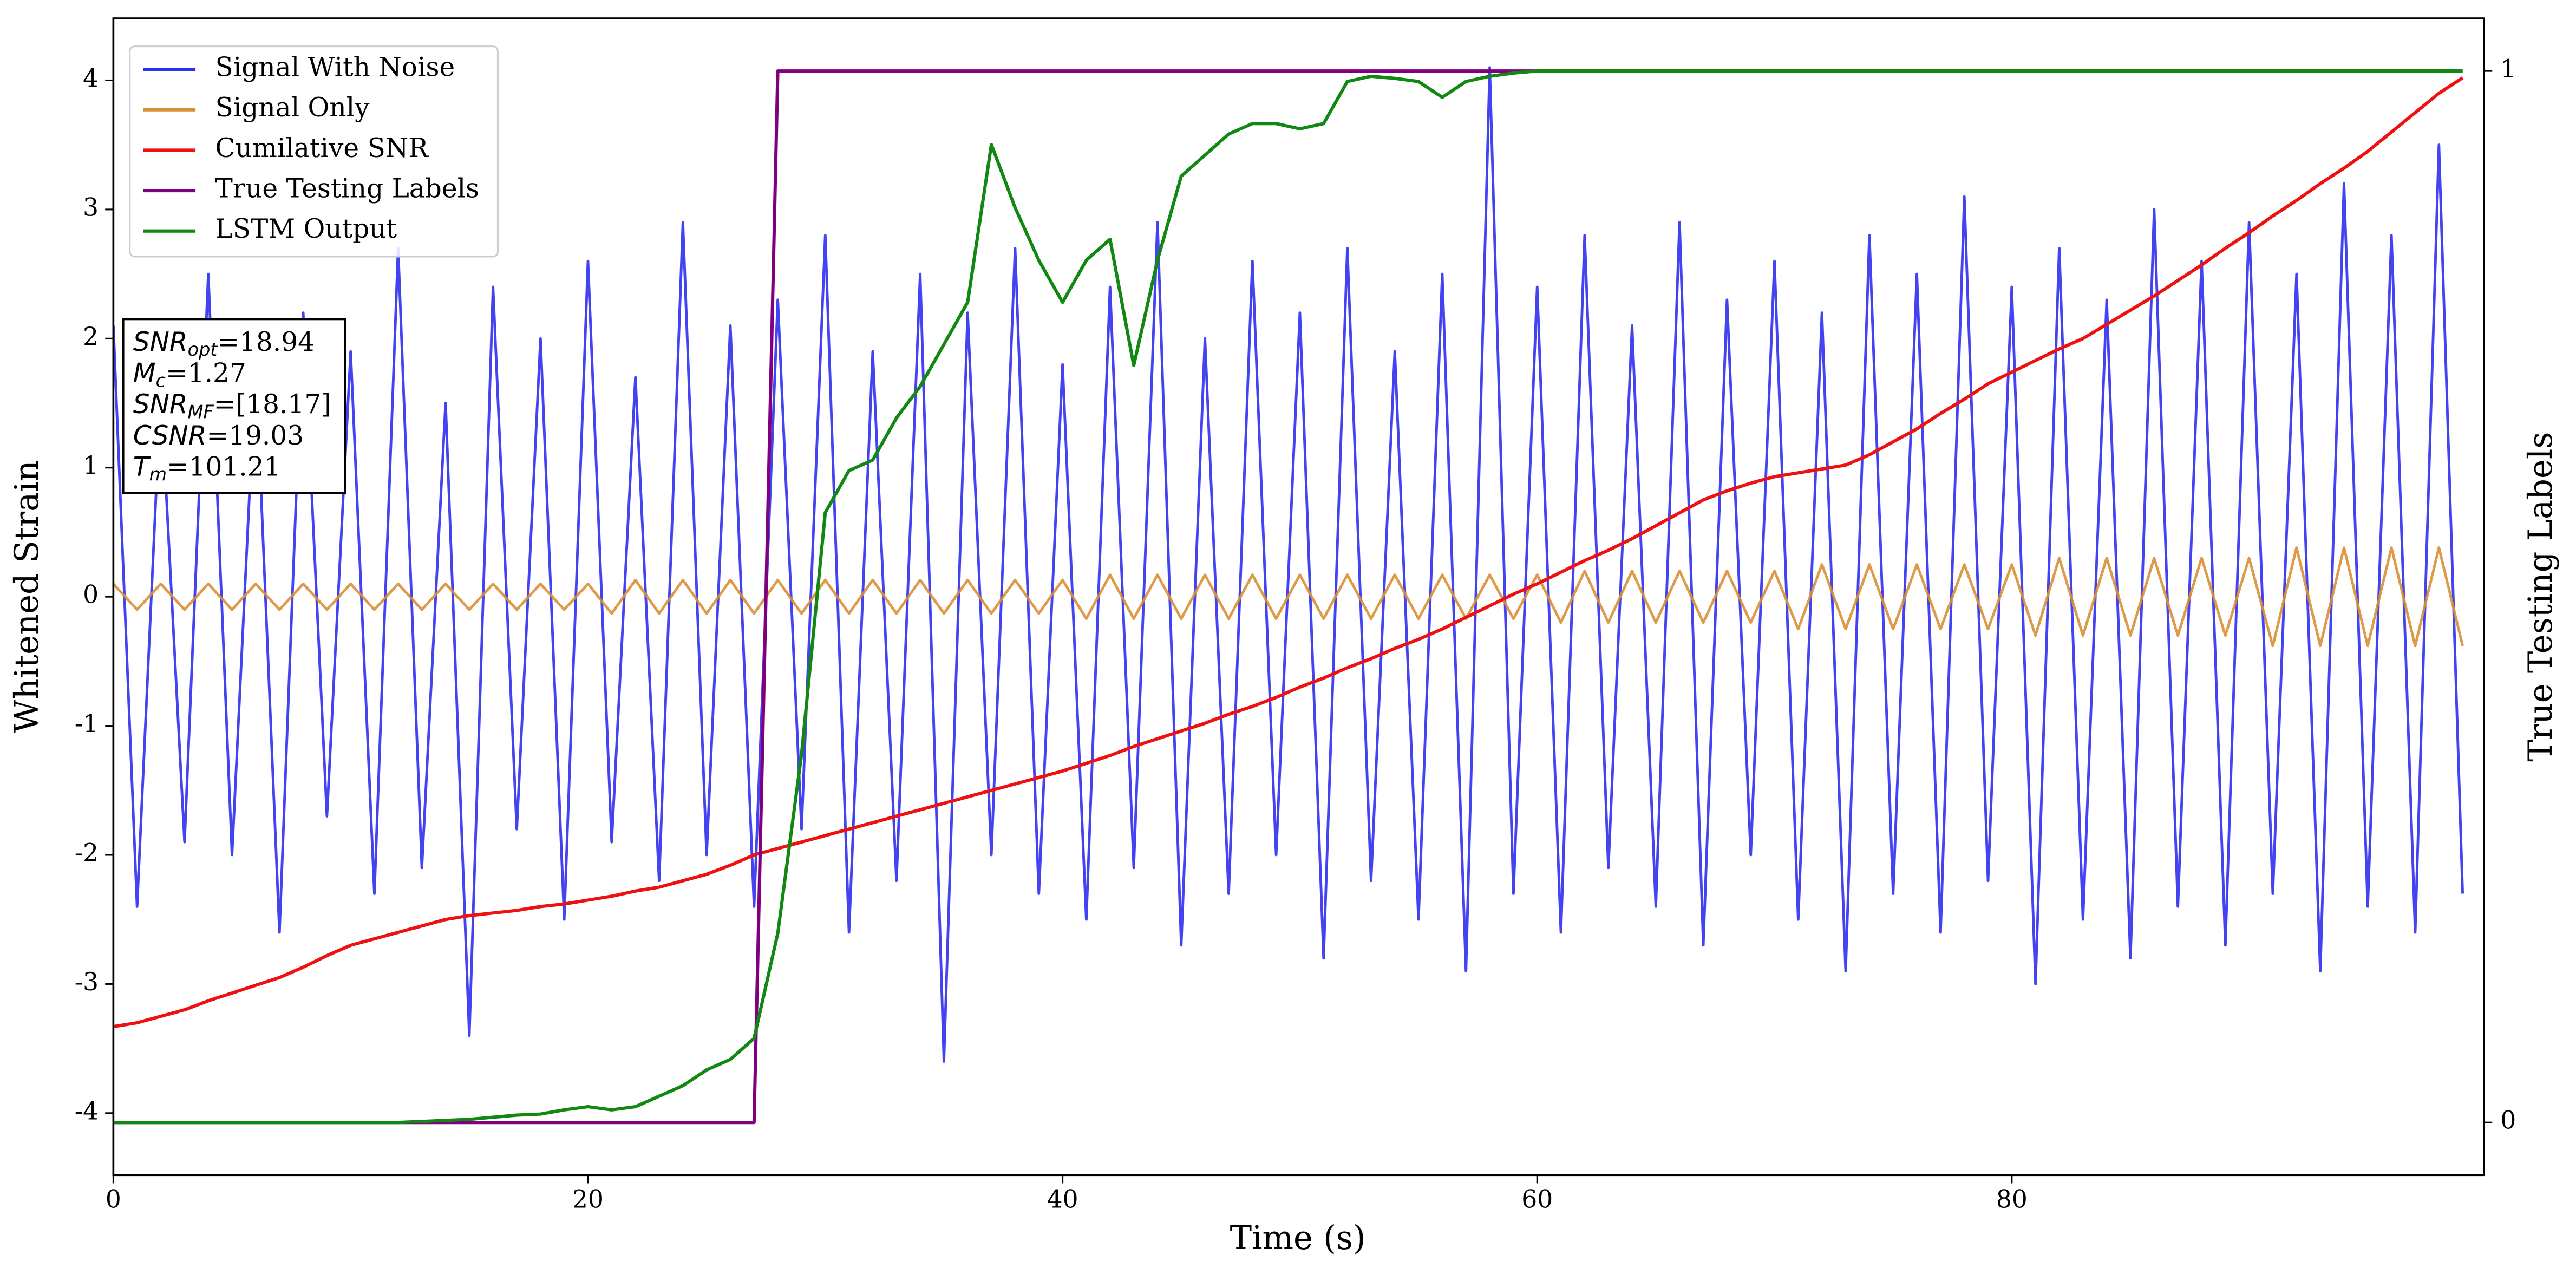 Image resolution: width=2576 pixels, height=1274 pixels. I want to click on annotation-sub: MF, so click(201, 411).